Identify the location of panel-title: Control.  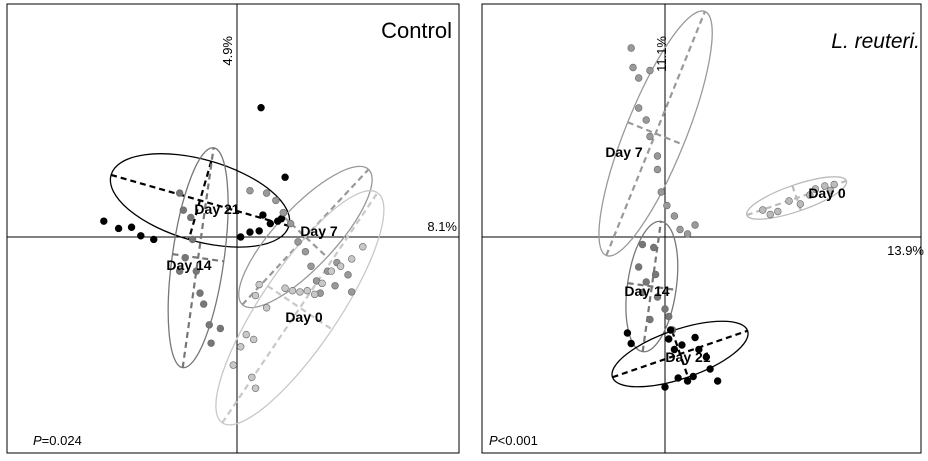
(416, 30).